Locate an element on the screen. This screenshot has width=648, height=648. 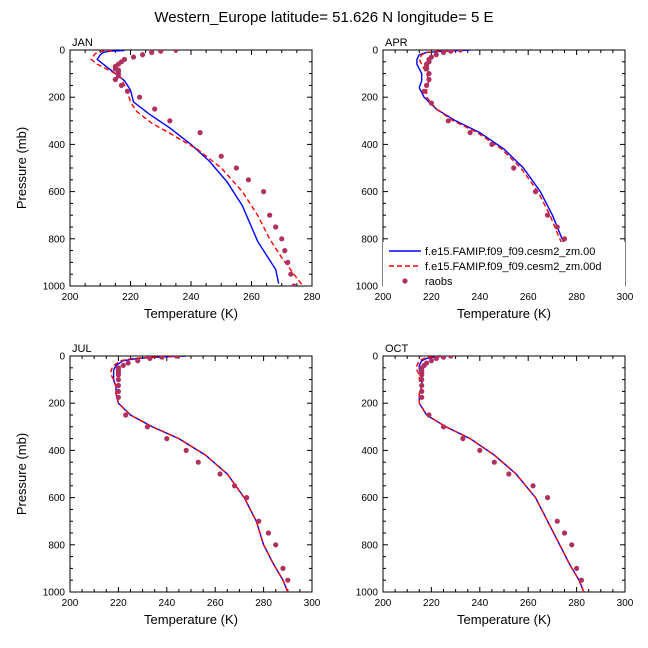
legend-label: f.e15.FAMIP.f09_f09.cesm2_zm.00 is located at coordinates (510, 252).